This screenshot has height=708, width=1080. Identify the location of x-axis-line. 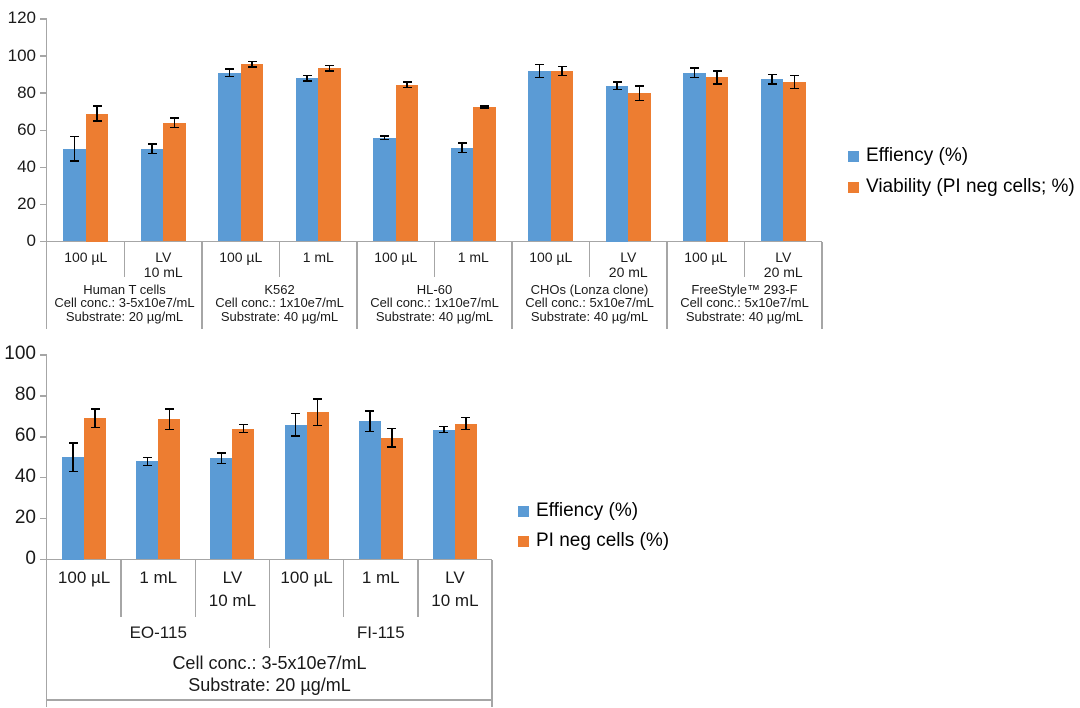
(266, 559).